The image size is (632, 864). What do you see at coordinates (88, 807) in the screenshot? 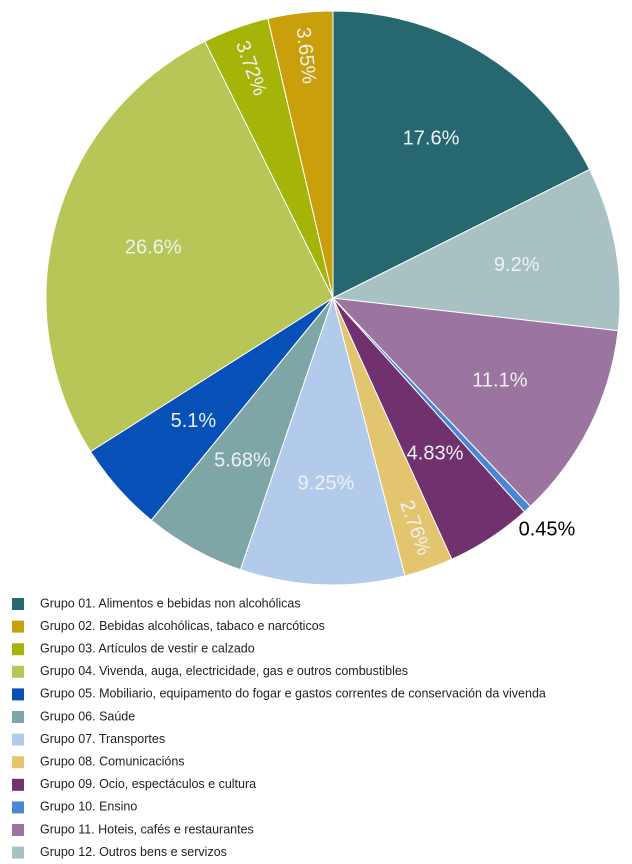
I see `legend-label: Grupo 10. Ensino` at bounding box center [88, 807].